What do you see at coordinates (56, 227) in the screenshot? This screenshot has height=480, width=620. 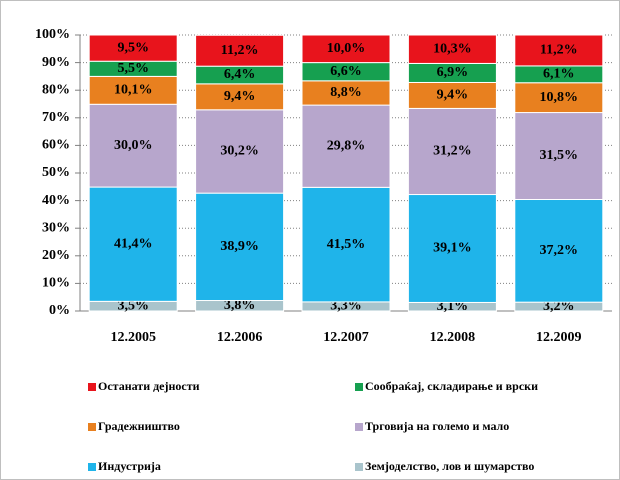 I see `y-tick-label: 30%` at bounding box center [56, 227].